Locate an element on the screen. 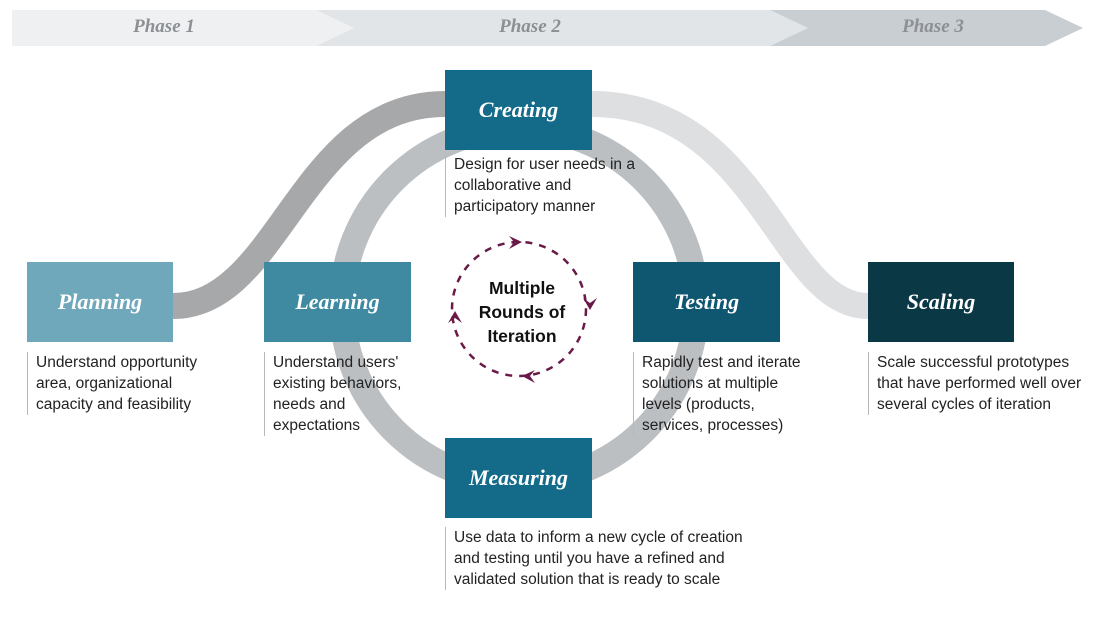 This screenshot has height=617, width=1100. iteration-arrow-right is located at coordinates (590, 304).